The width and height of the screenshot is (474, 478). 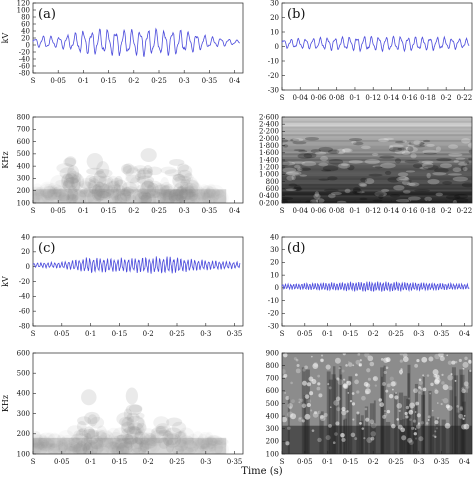 What do you see at coordinates (428, 211) in the screenshot?
I see `x-tick-label: 0·18` at bounding box center [428, 211].